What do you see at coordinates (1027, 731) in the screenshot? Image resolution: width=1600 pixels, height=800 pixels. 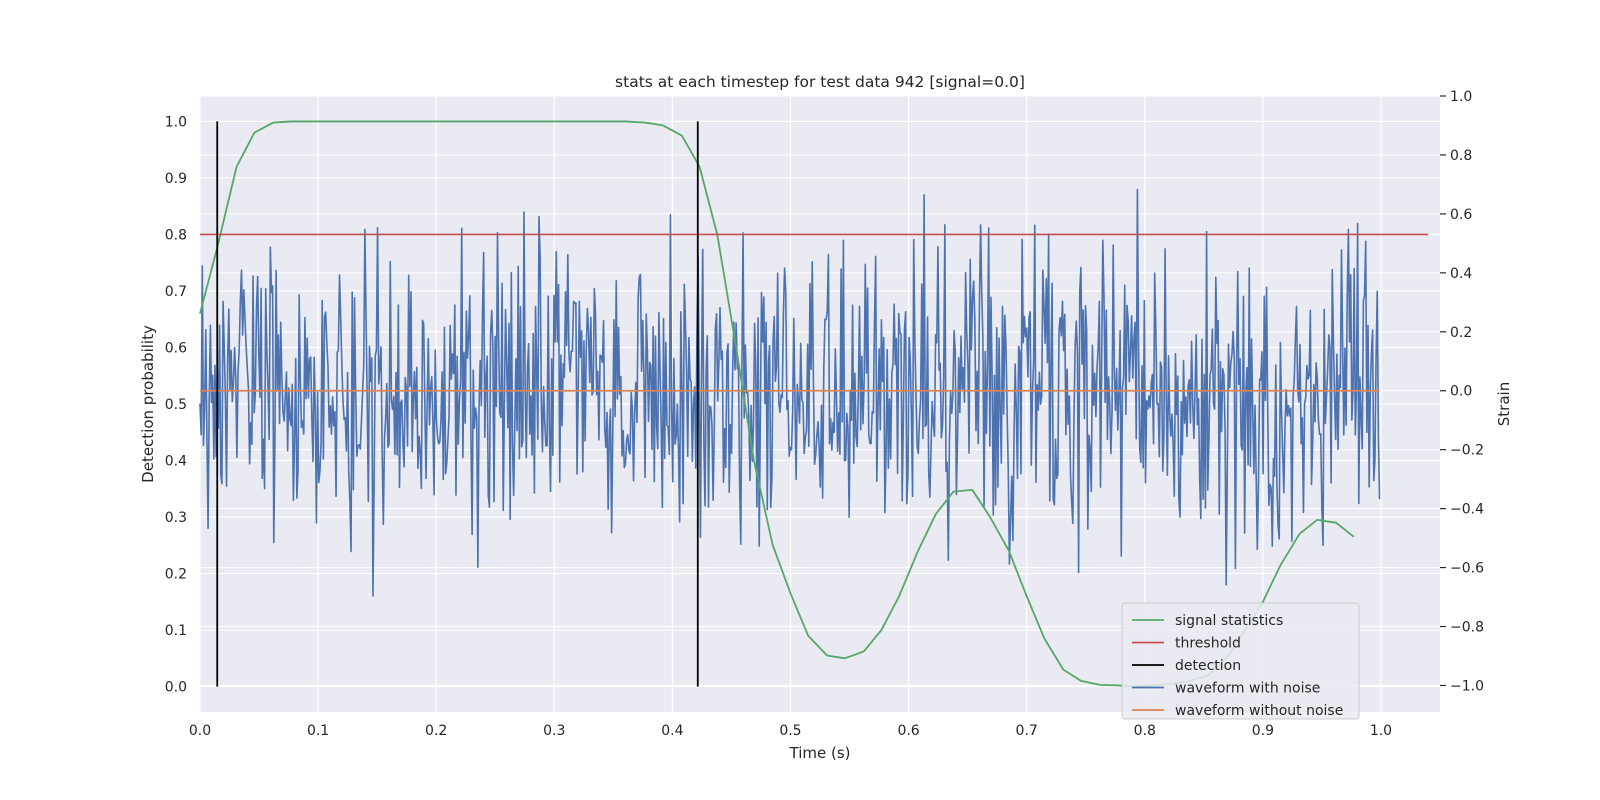 I see `x-tick-label: 0.7` at bounding box center [1027, 731].